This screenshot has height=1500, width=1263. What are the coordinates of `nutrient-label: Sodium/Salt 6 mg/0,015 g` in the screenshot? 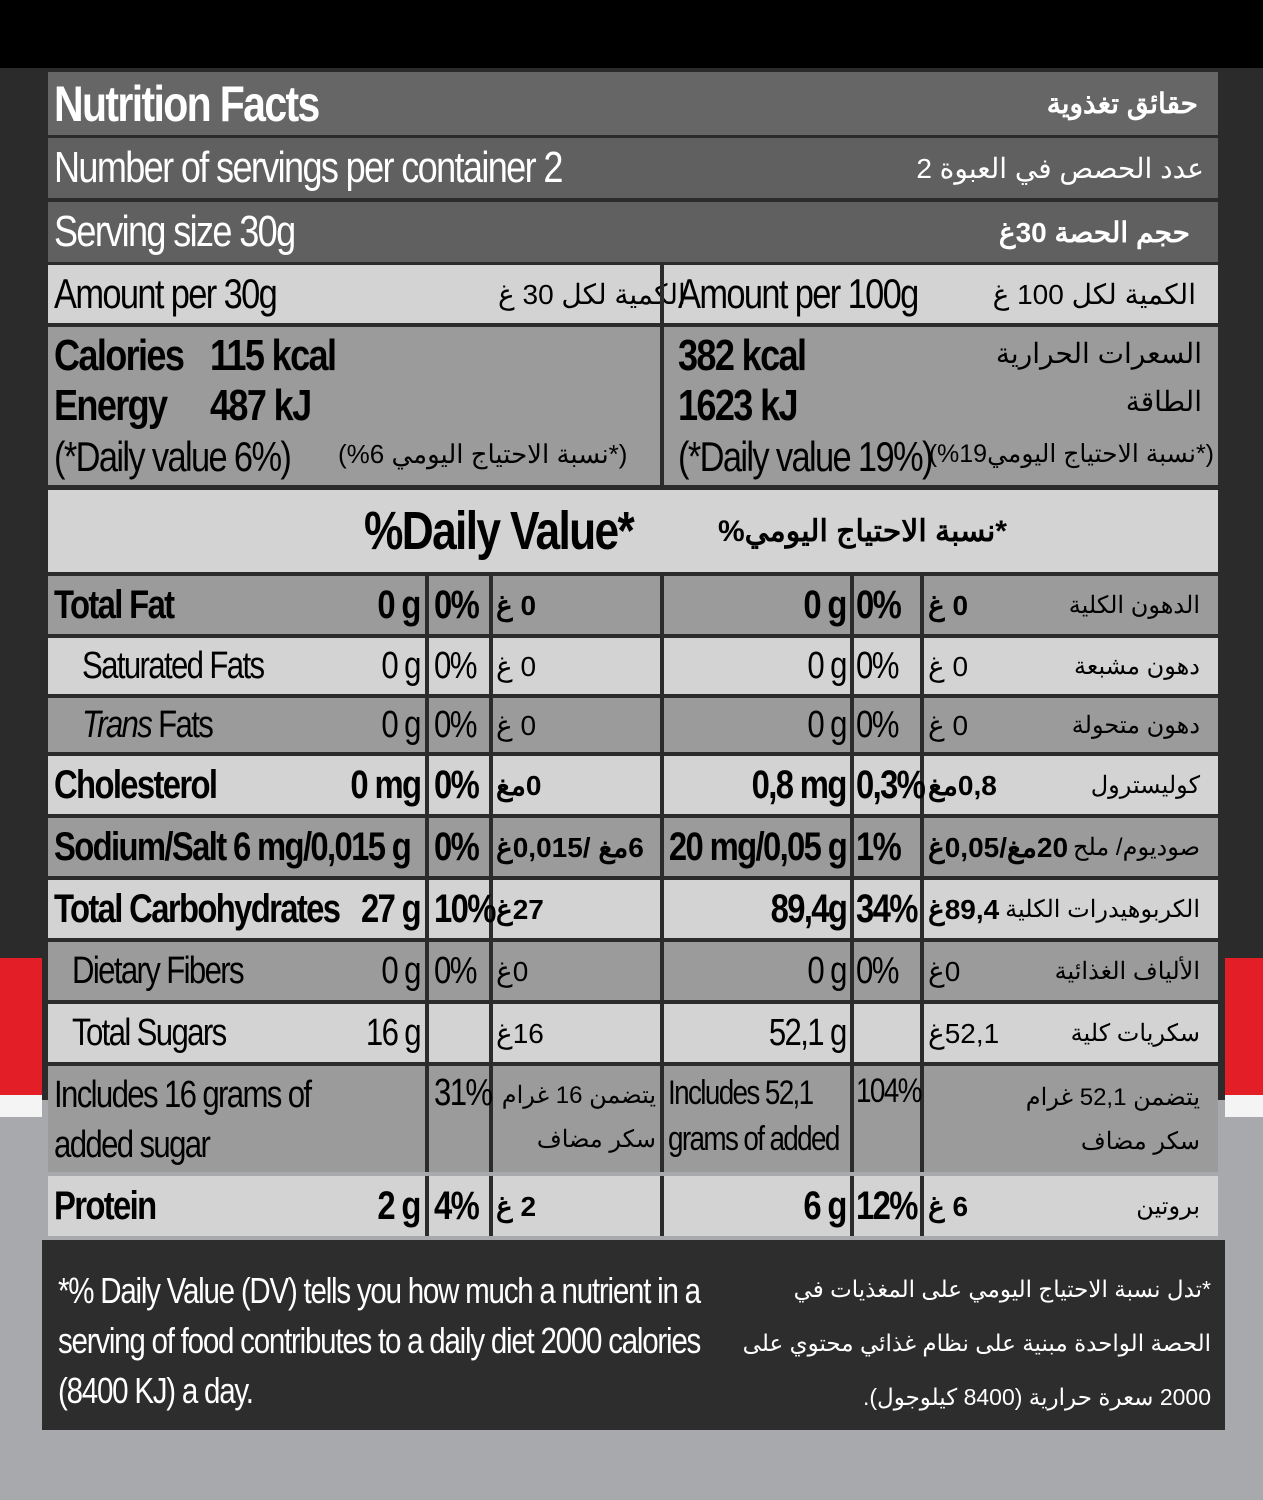 It's located at (233, 847).